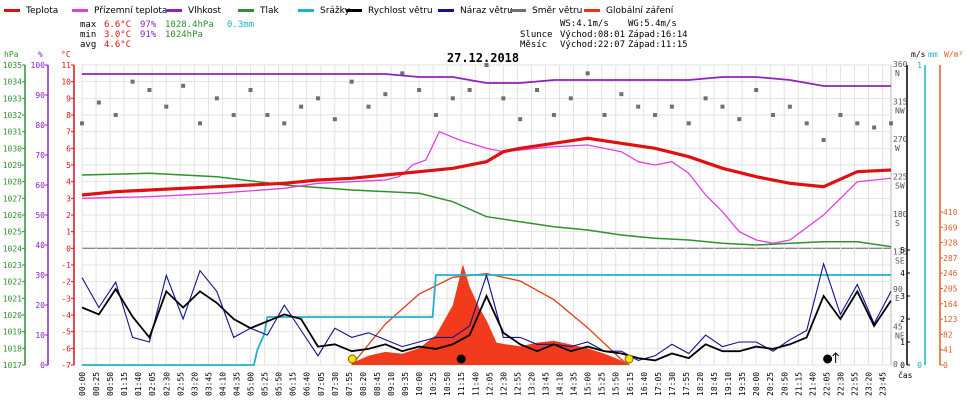 This screenshot has width=966, height=400. What do you see at coordinates (828, 359) in the screenshot?
I see `moonrise-marker-icon` at bounding box center [828, 359].